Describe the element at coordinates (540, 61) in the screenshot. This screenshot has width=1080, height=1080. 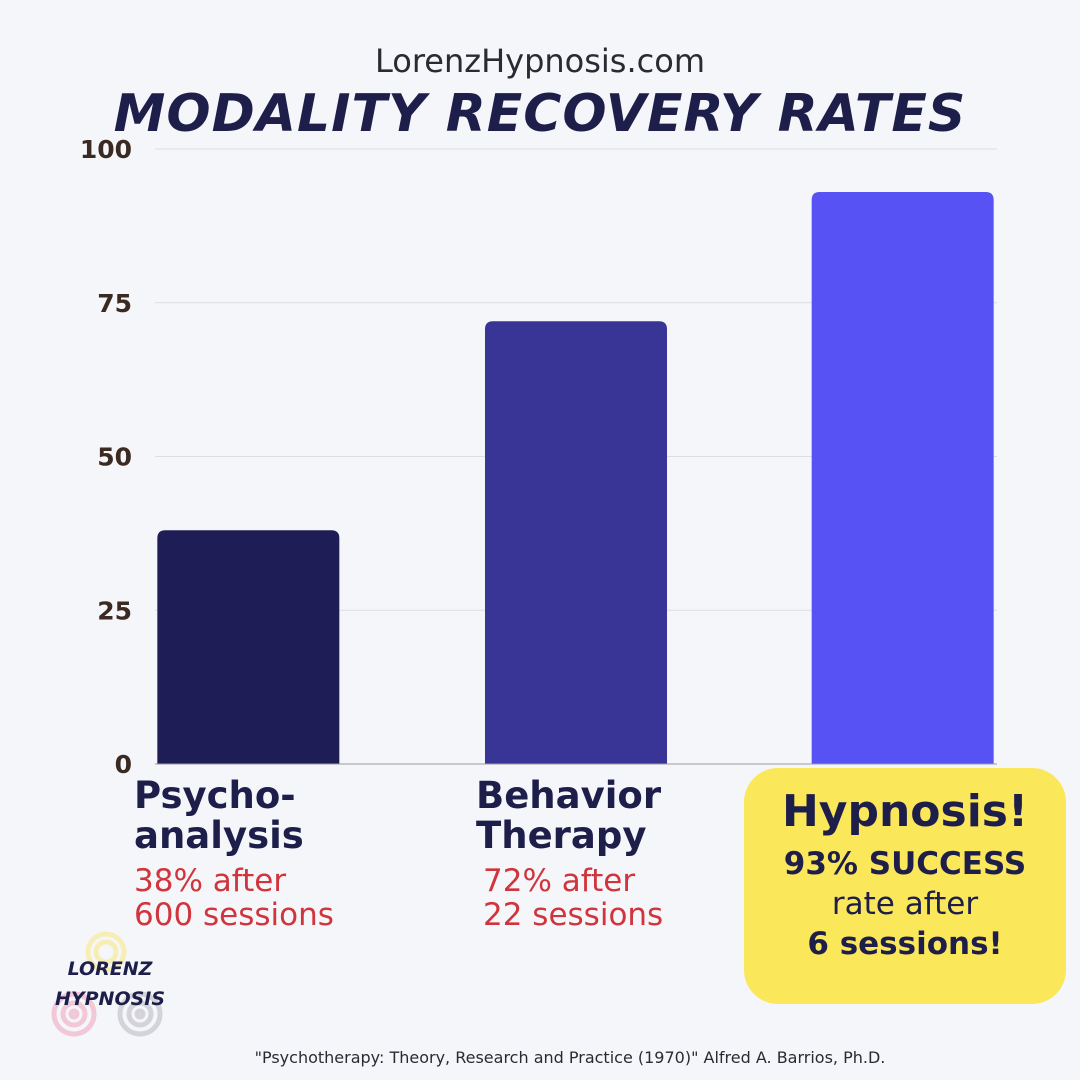
I see `site-url: LorenzHypnosis.com` at that location.